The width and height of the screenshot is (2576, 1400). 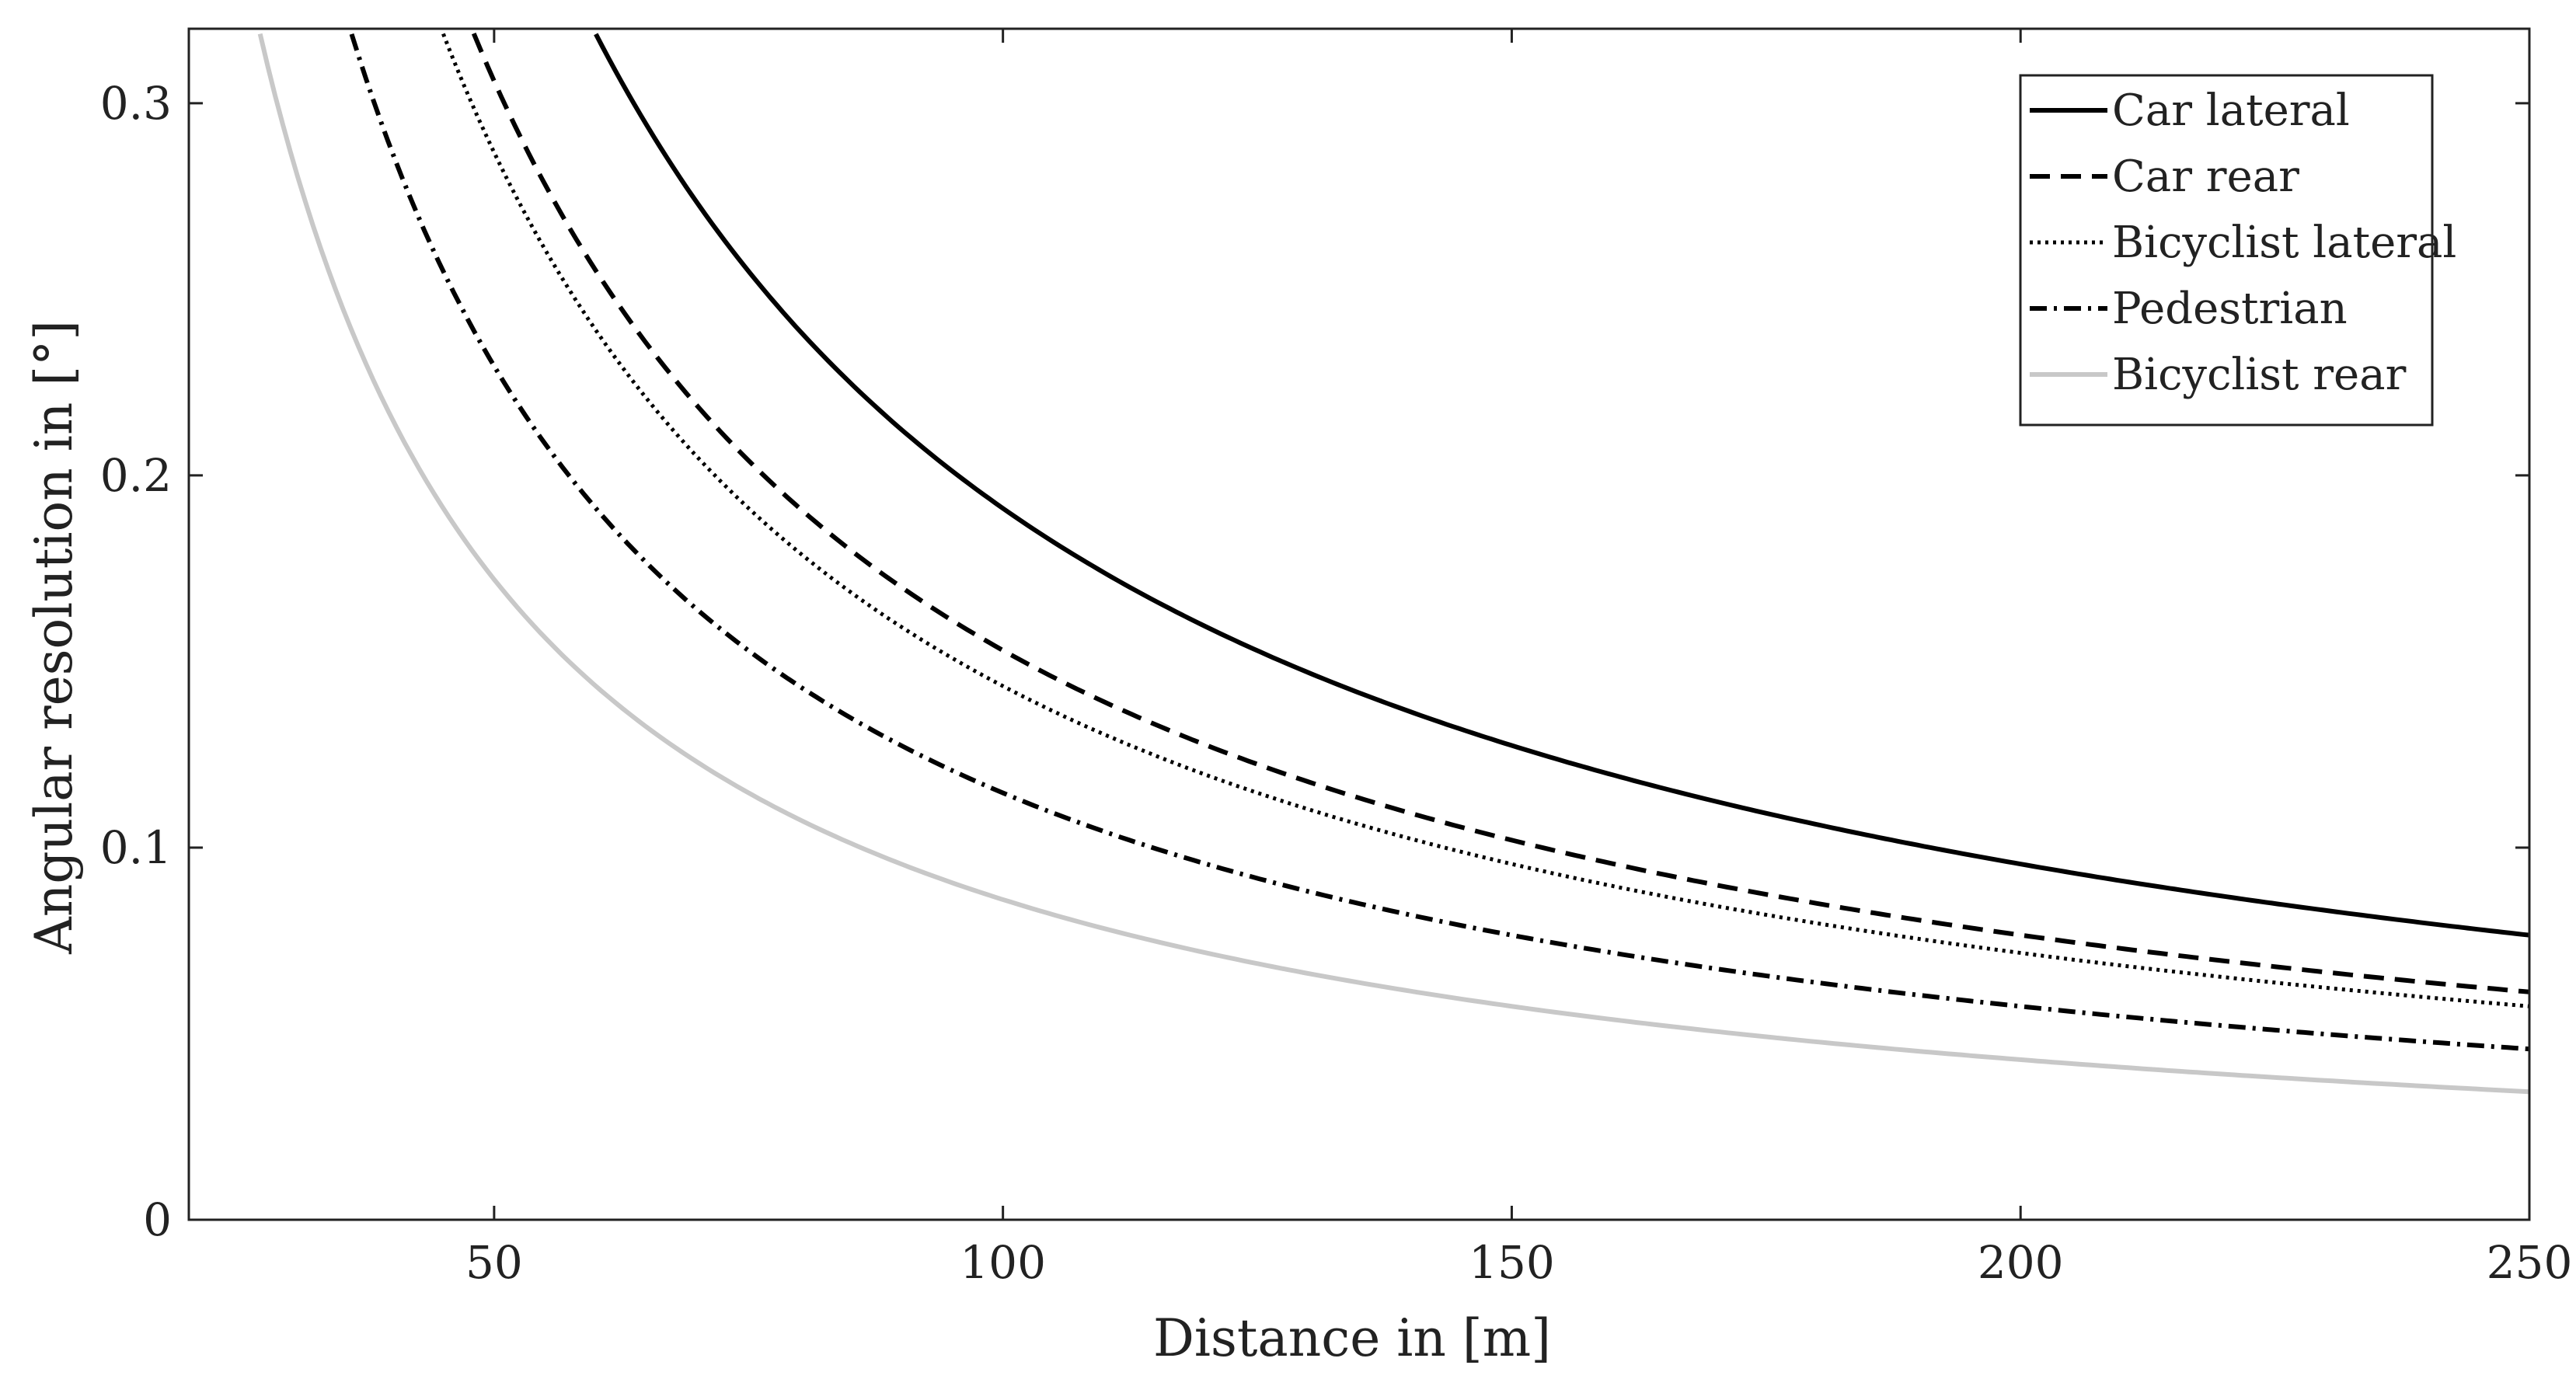 I want to click on x-tick-label: 200, so click(x=2021, y=1262).